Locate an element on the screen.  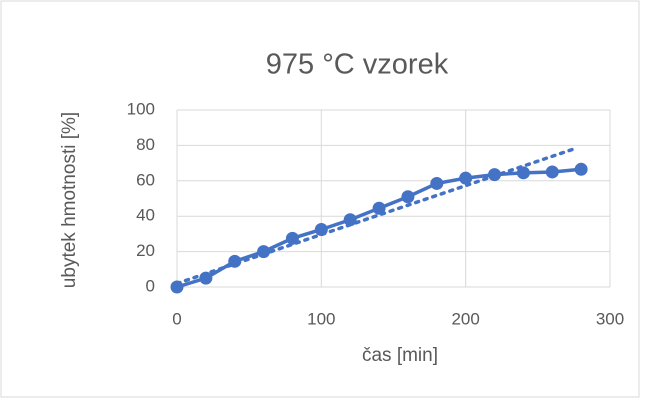
y-tick-label: 40 is located at coordinates (145, 215).